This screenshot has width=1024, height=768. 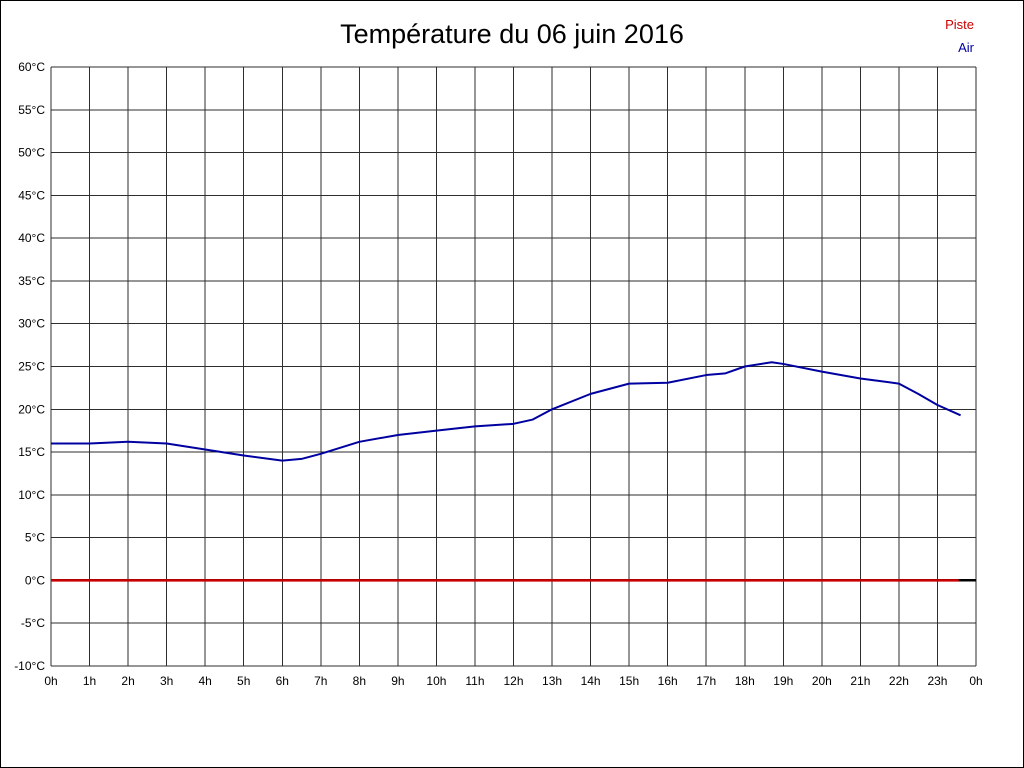 I want to click on y-axis-tick-label: 45°C, so click(x=31, y=195).